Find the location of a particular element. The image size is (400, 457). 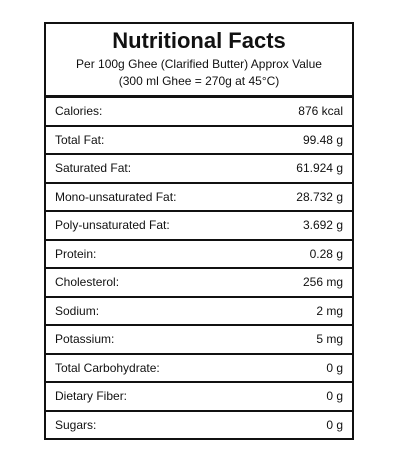

nutrient-label: Potassium: is located at coordinates (85, 339).